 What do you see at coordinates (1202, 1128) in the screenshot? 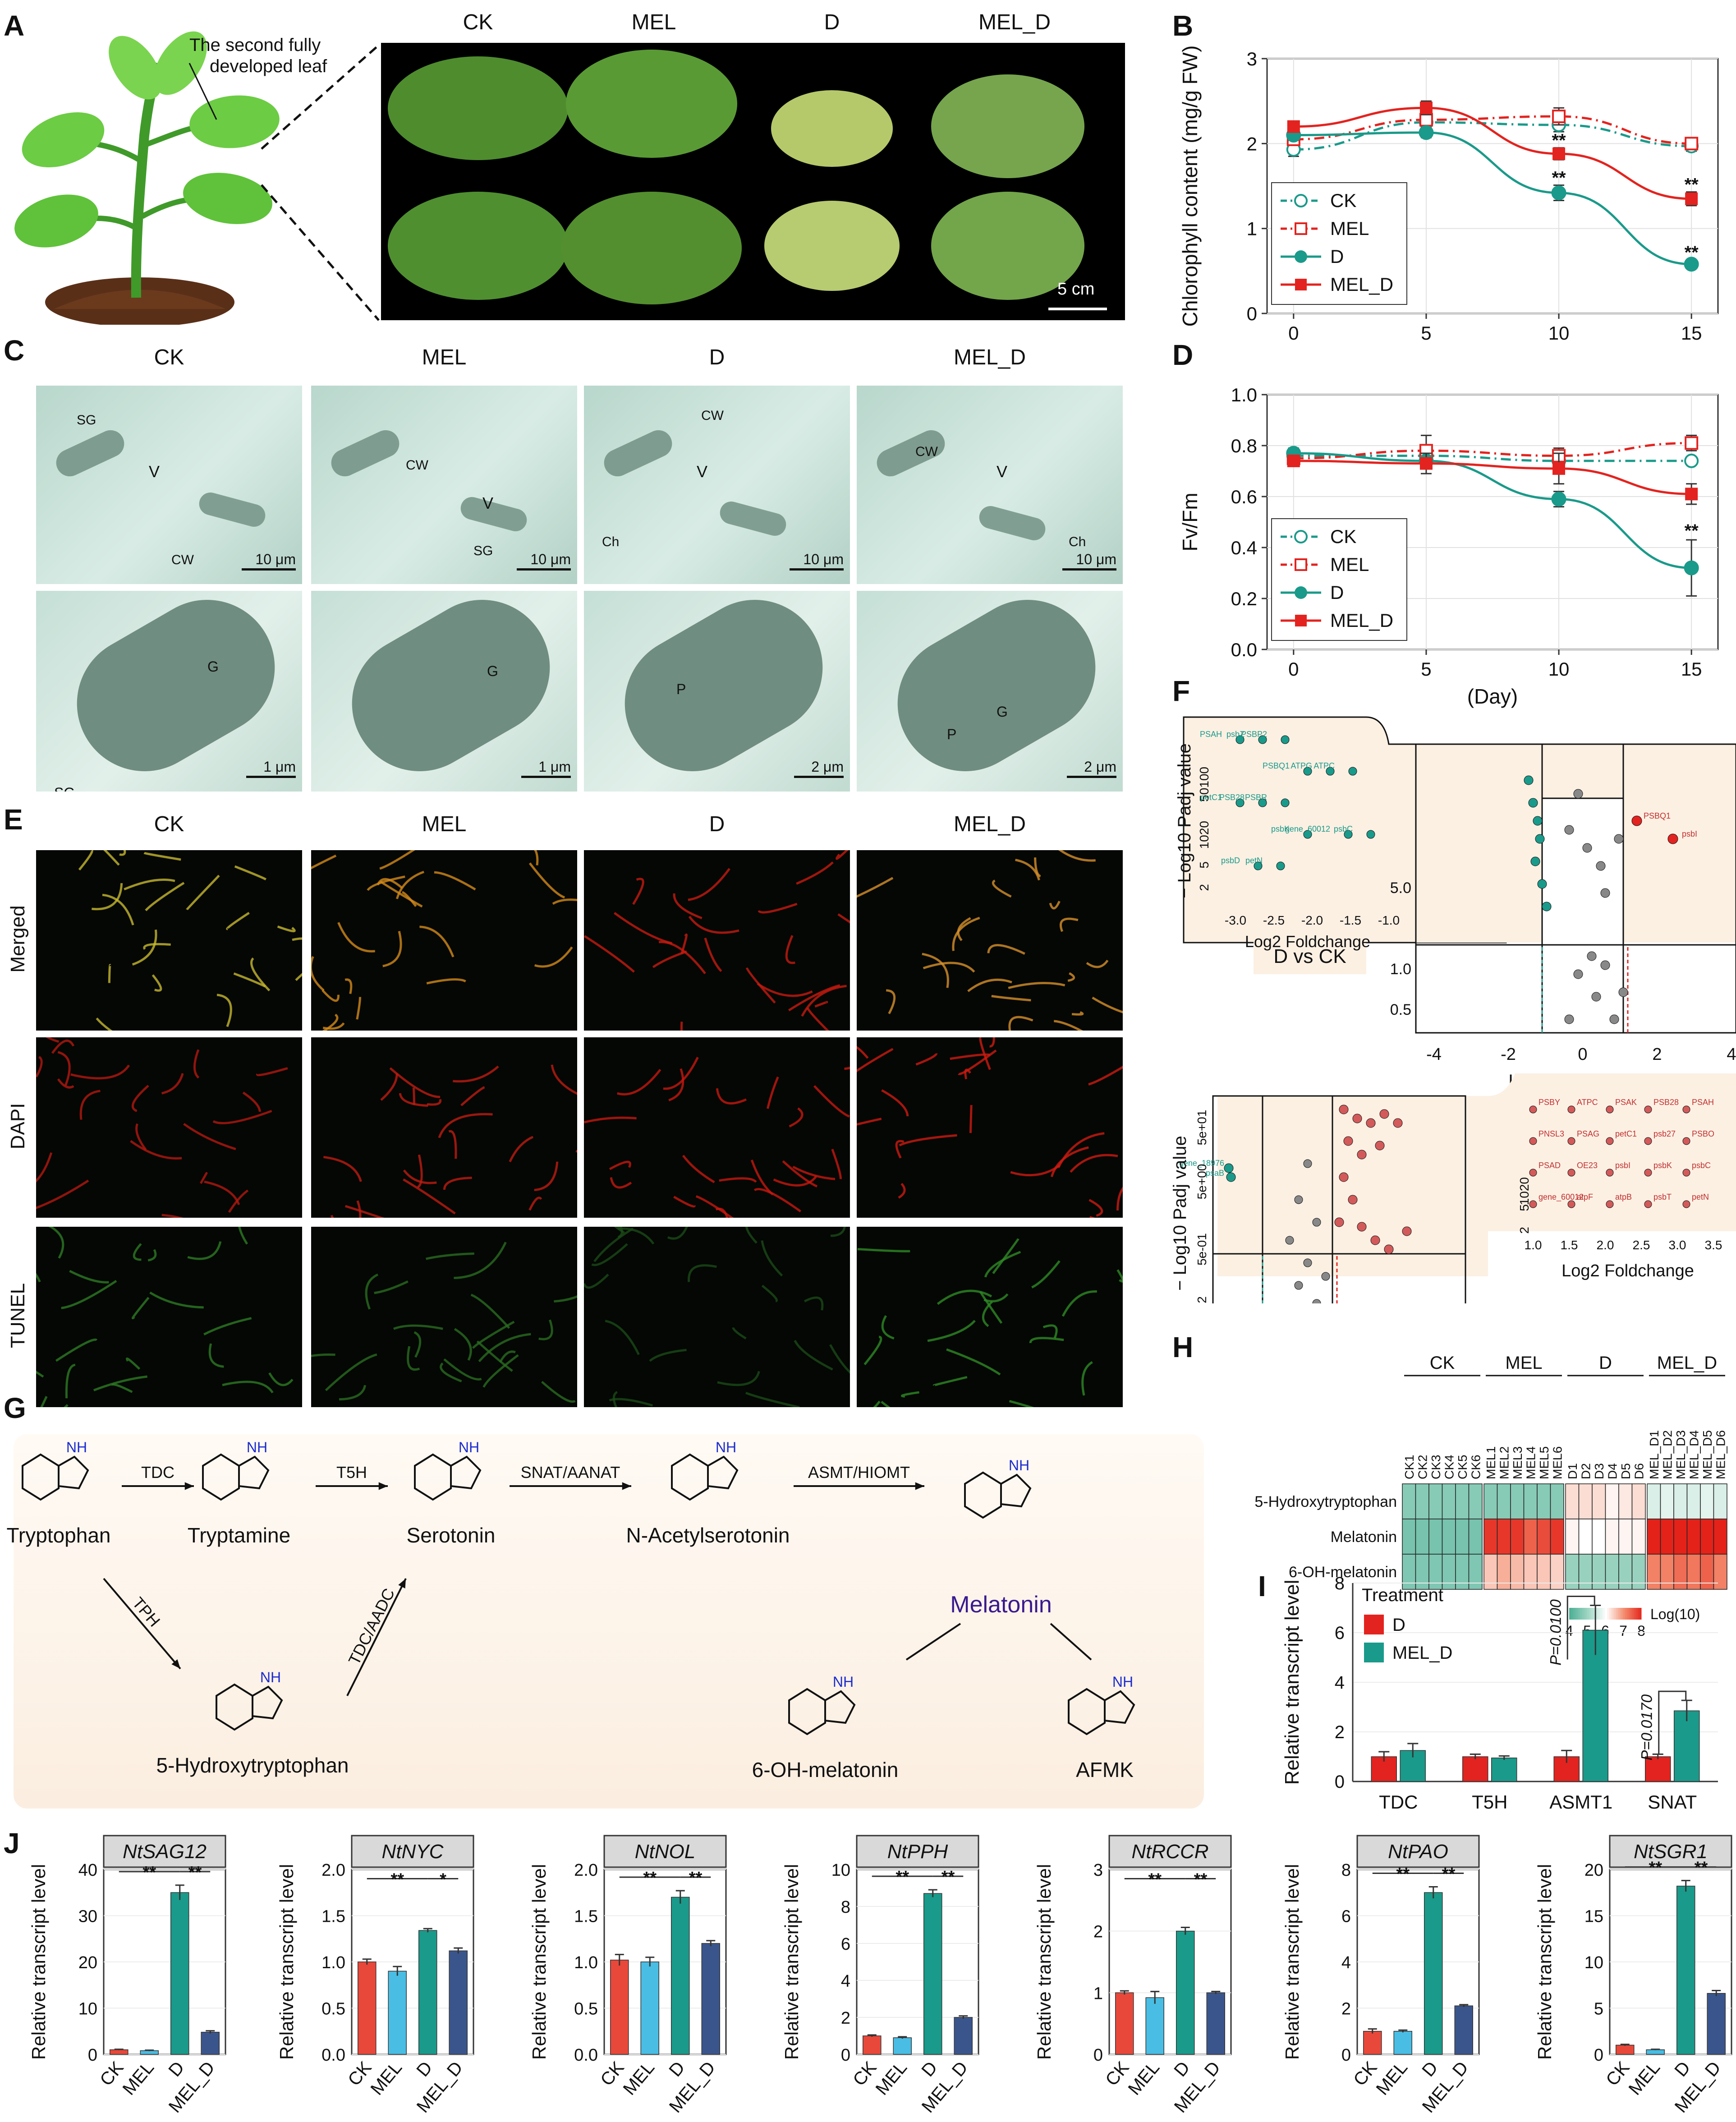
I see `y-tick-label: 5e+01` at bounding box center [1202, 1128].